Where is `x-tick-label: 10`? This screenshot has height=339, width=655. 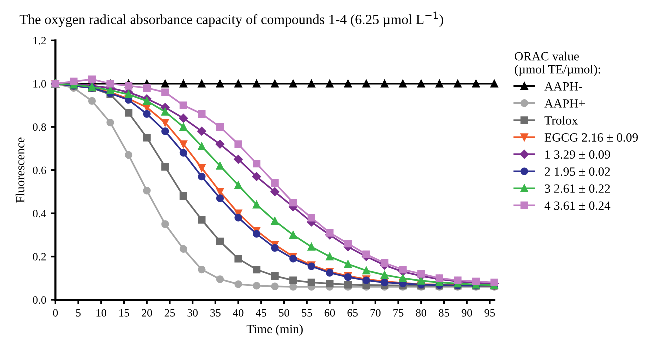
x-tick-label: 10 is located at coordinates (101, 313).